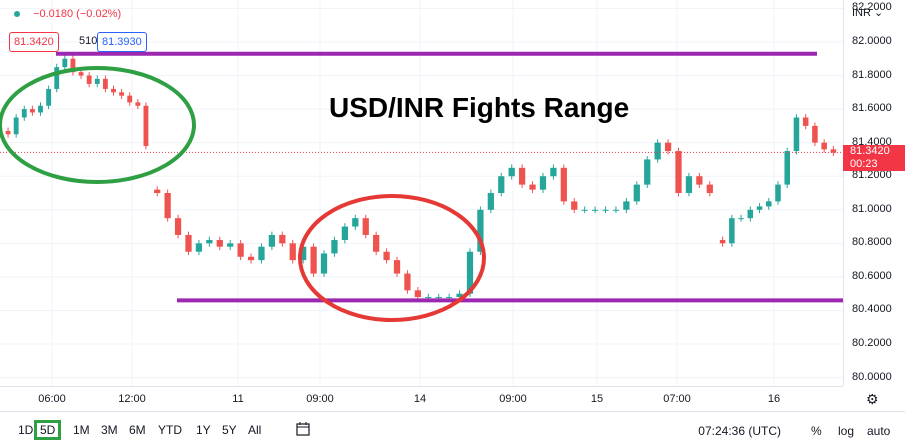 The width and height of the screenshot is (905, 448). Describe the element at coordinates (203, 430) in the screenshot. I see `timeframe-1y: 1Y` at that location.